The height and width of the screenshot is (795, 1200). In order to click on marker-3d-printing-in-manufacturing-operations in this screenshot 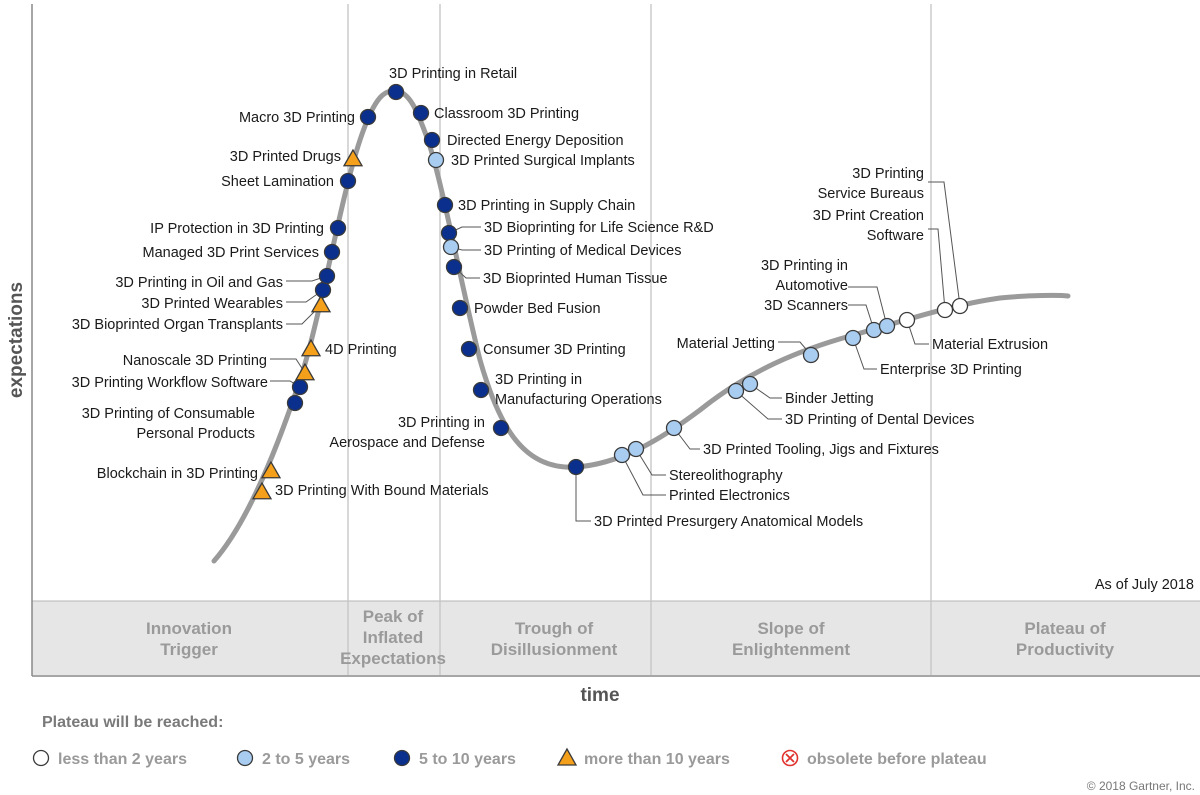, I will do `click(481, 390)`.